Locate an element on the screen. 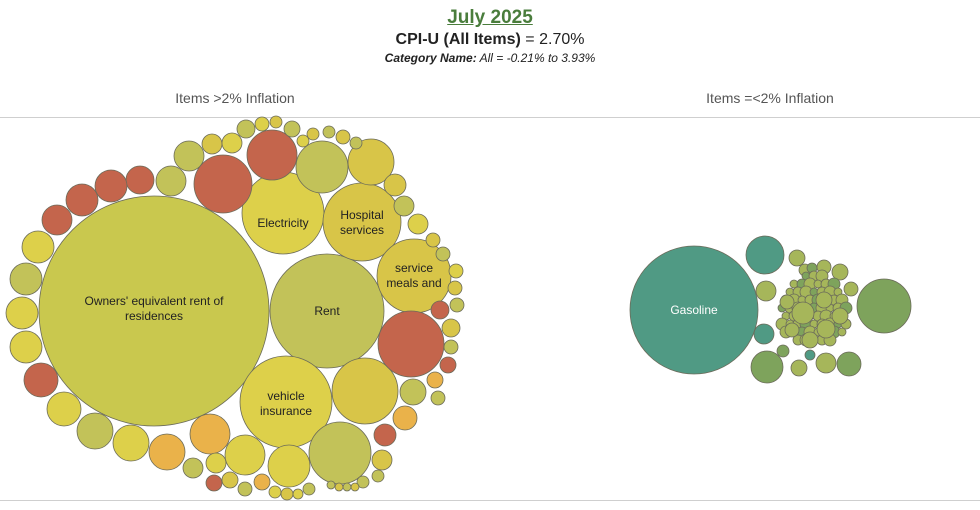  chart-subtitle: CPI-U (All Items) = 2.70% is located at coordinates (490, 40).